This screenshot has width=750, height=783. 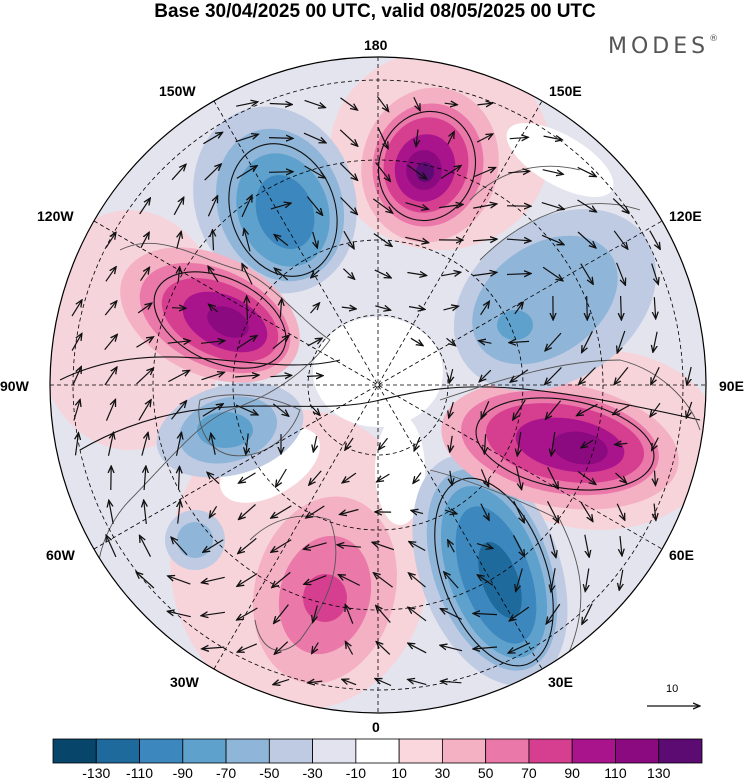 What do you see at coordinates (140, 773) in the screenshot?
I see `colorbar-tick-label: -110` at bounding box center [140, 773].